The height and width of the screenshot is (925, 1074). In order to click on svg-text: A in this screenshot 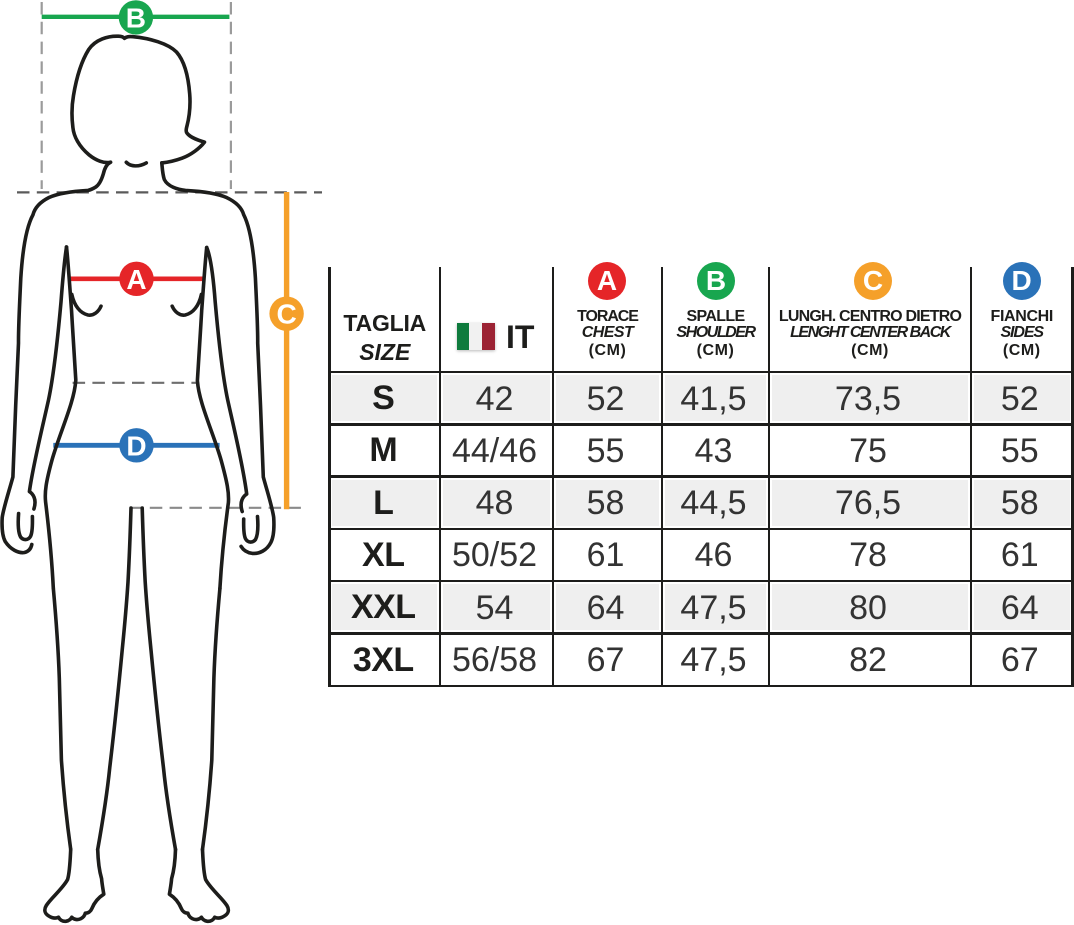, I will do `click(136, 279)`.